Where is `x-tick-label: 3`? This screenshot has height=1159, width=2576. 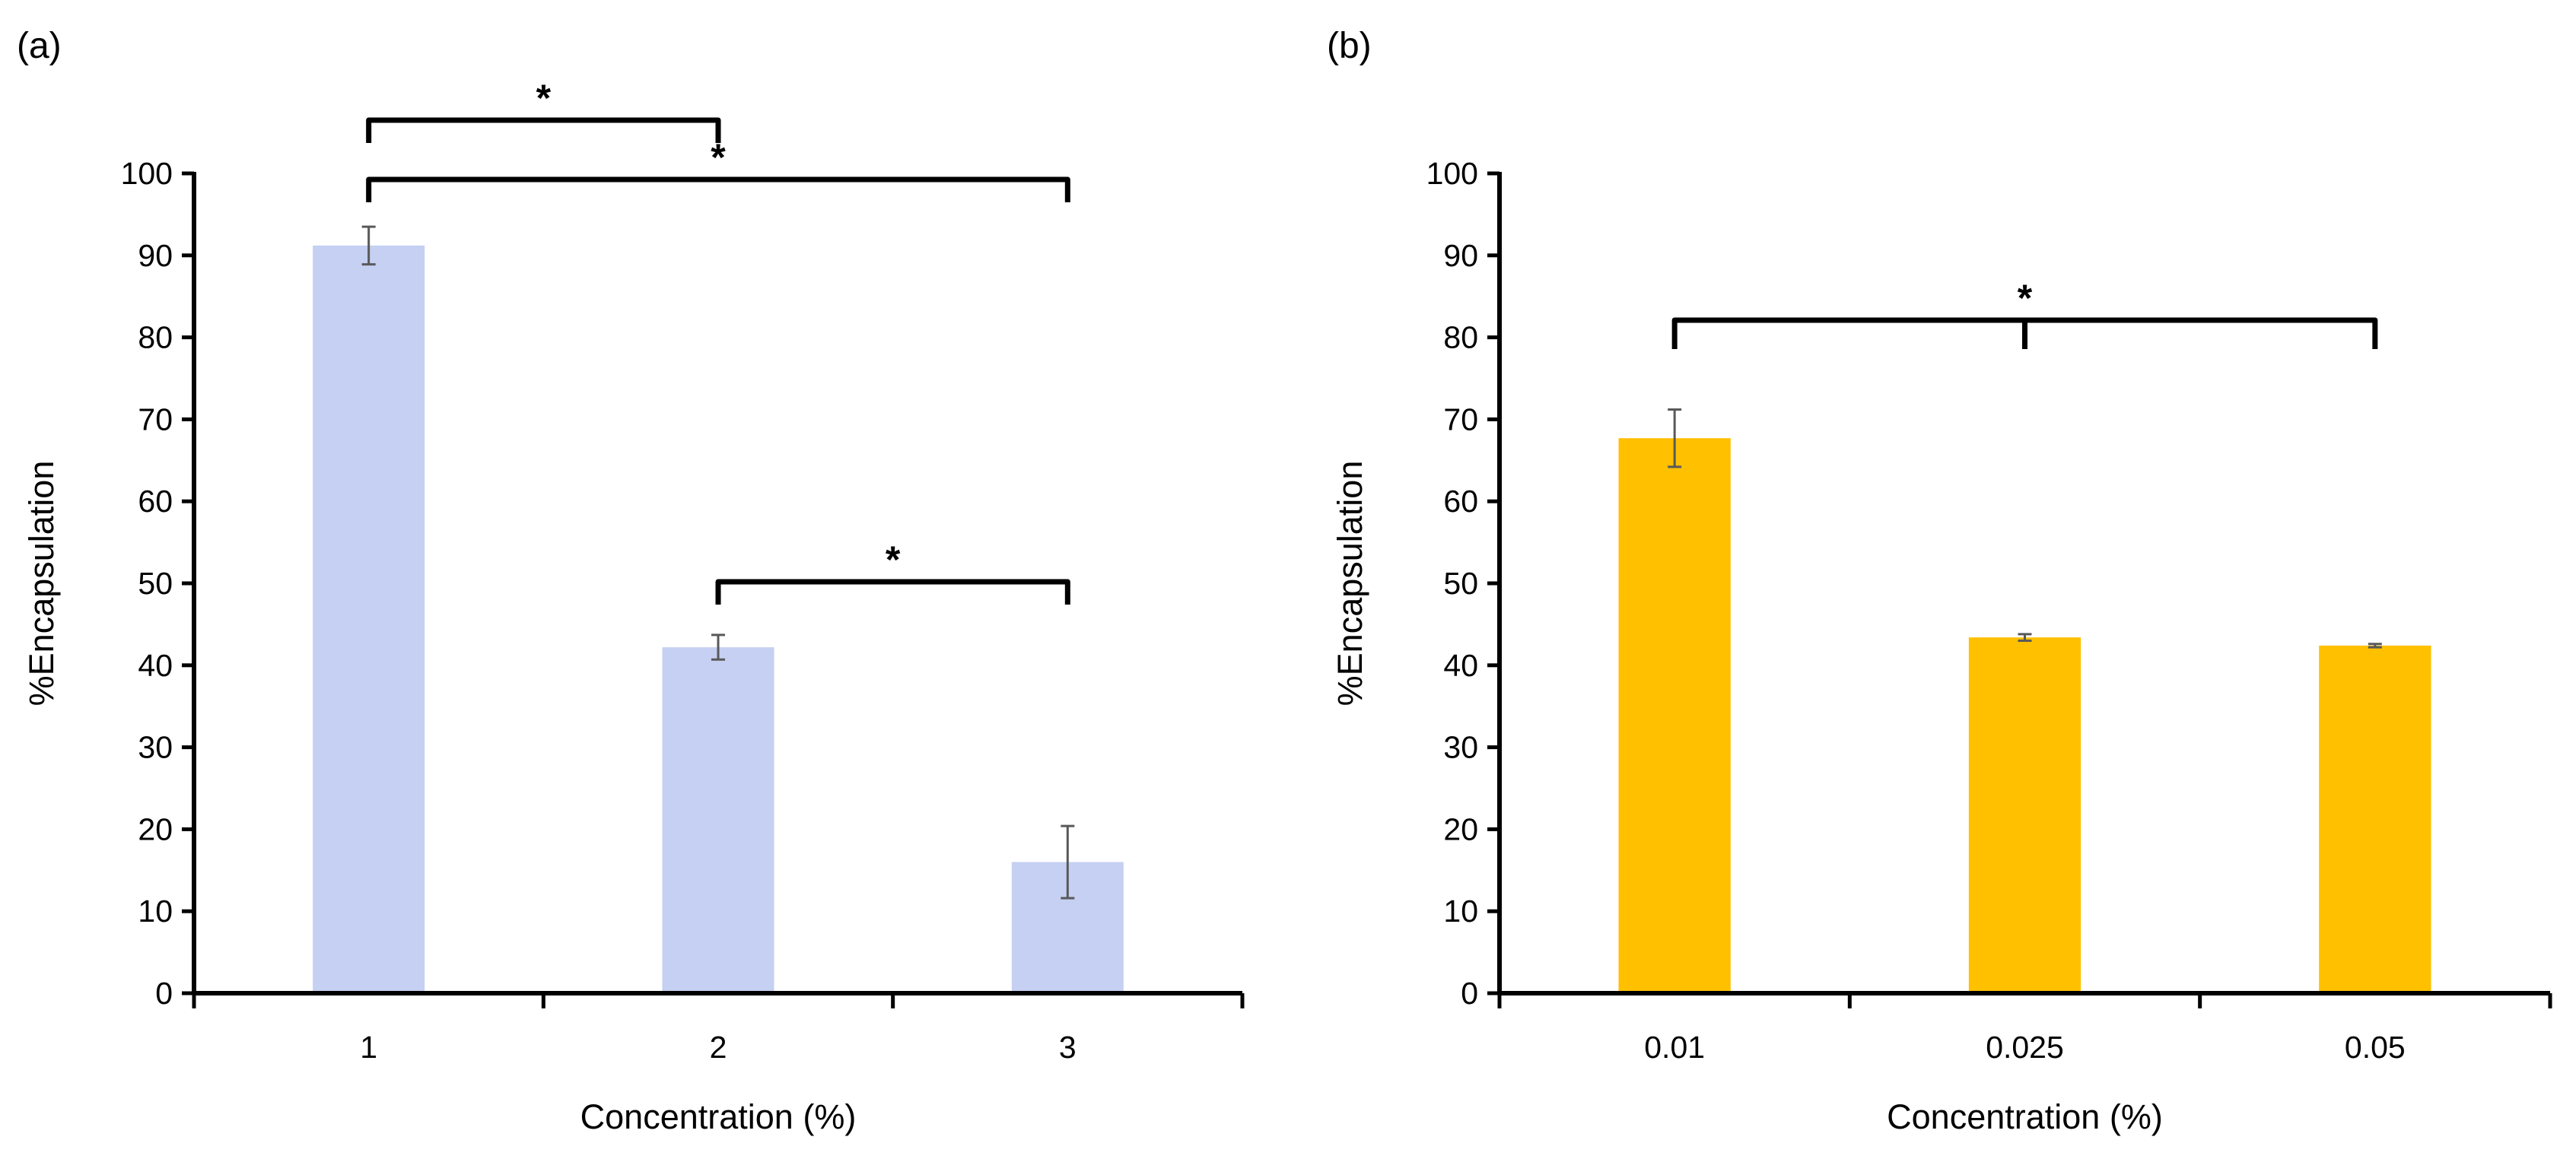
x-tick-label: 3 is located at coordinates (1068, 1048).